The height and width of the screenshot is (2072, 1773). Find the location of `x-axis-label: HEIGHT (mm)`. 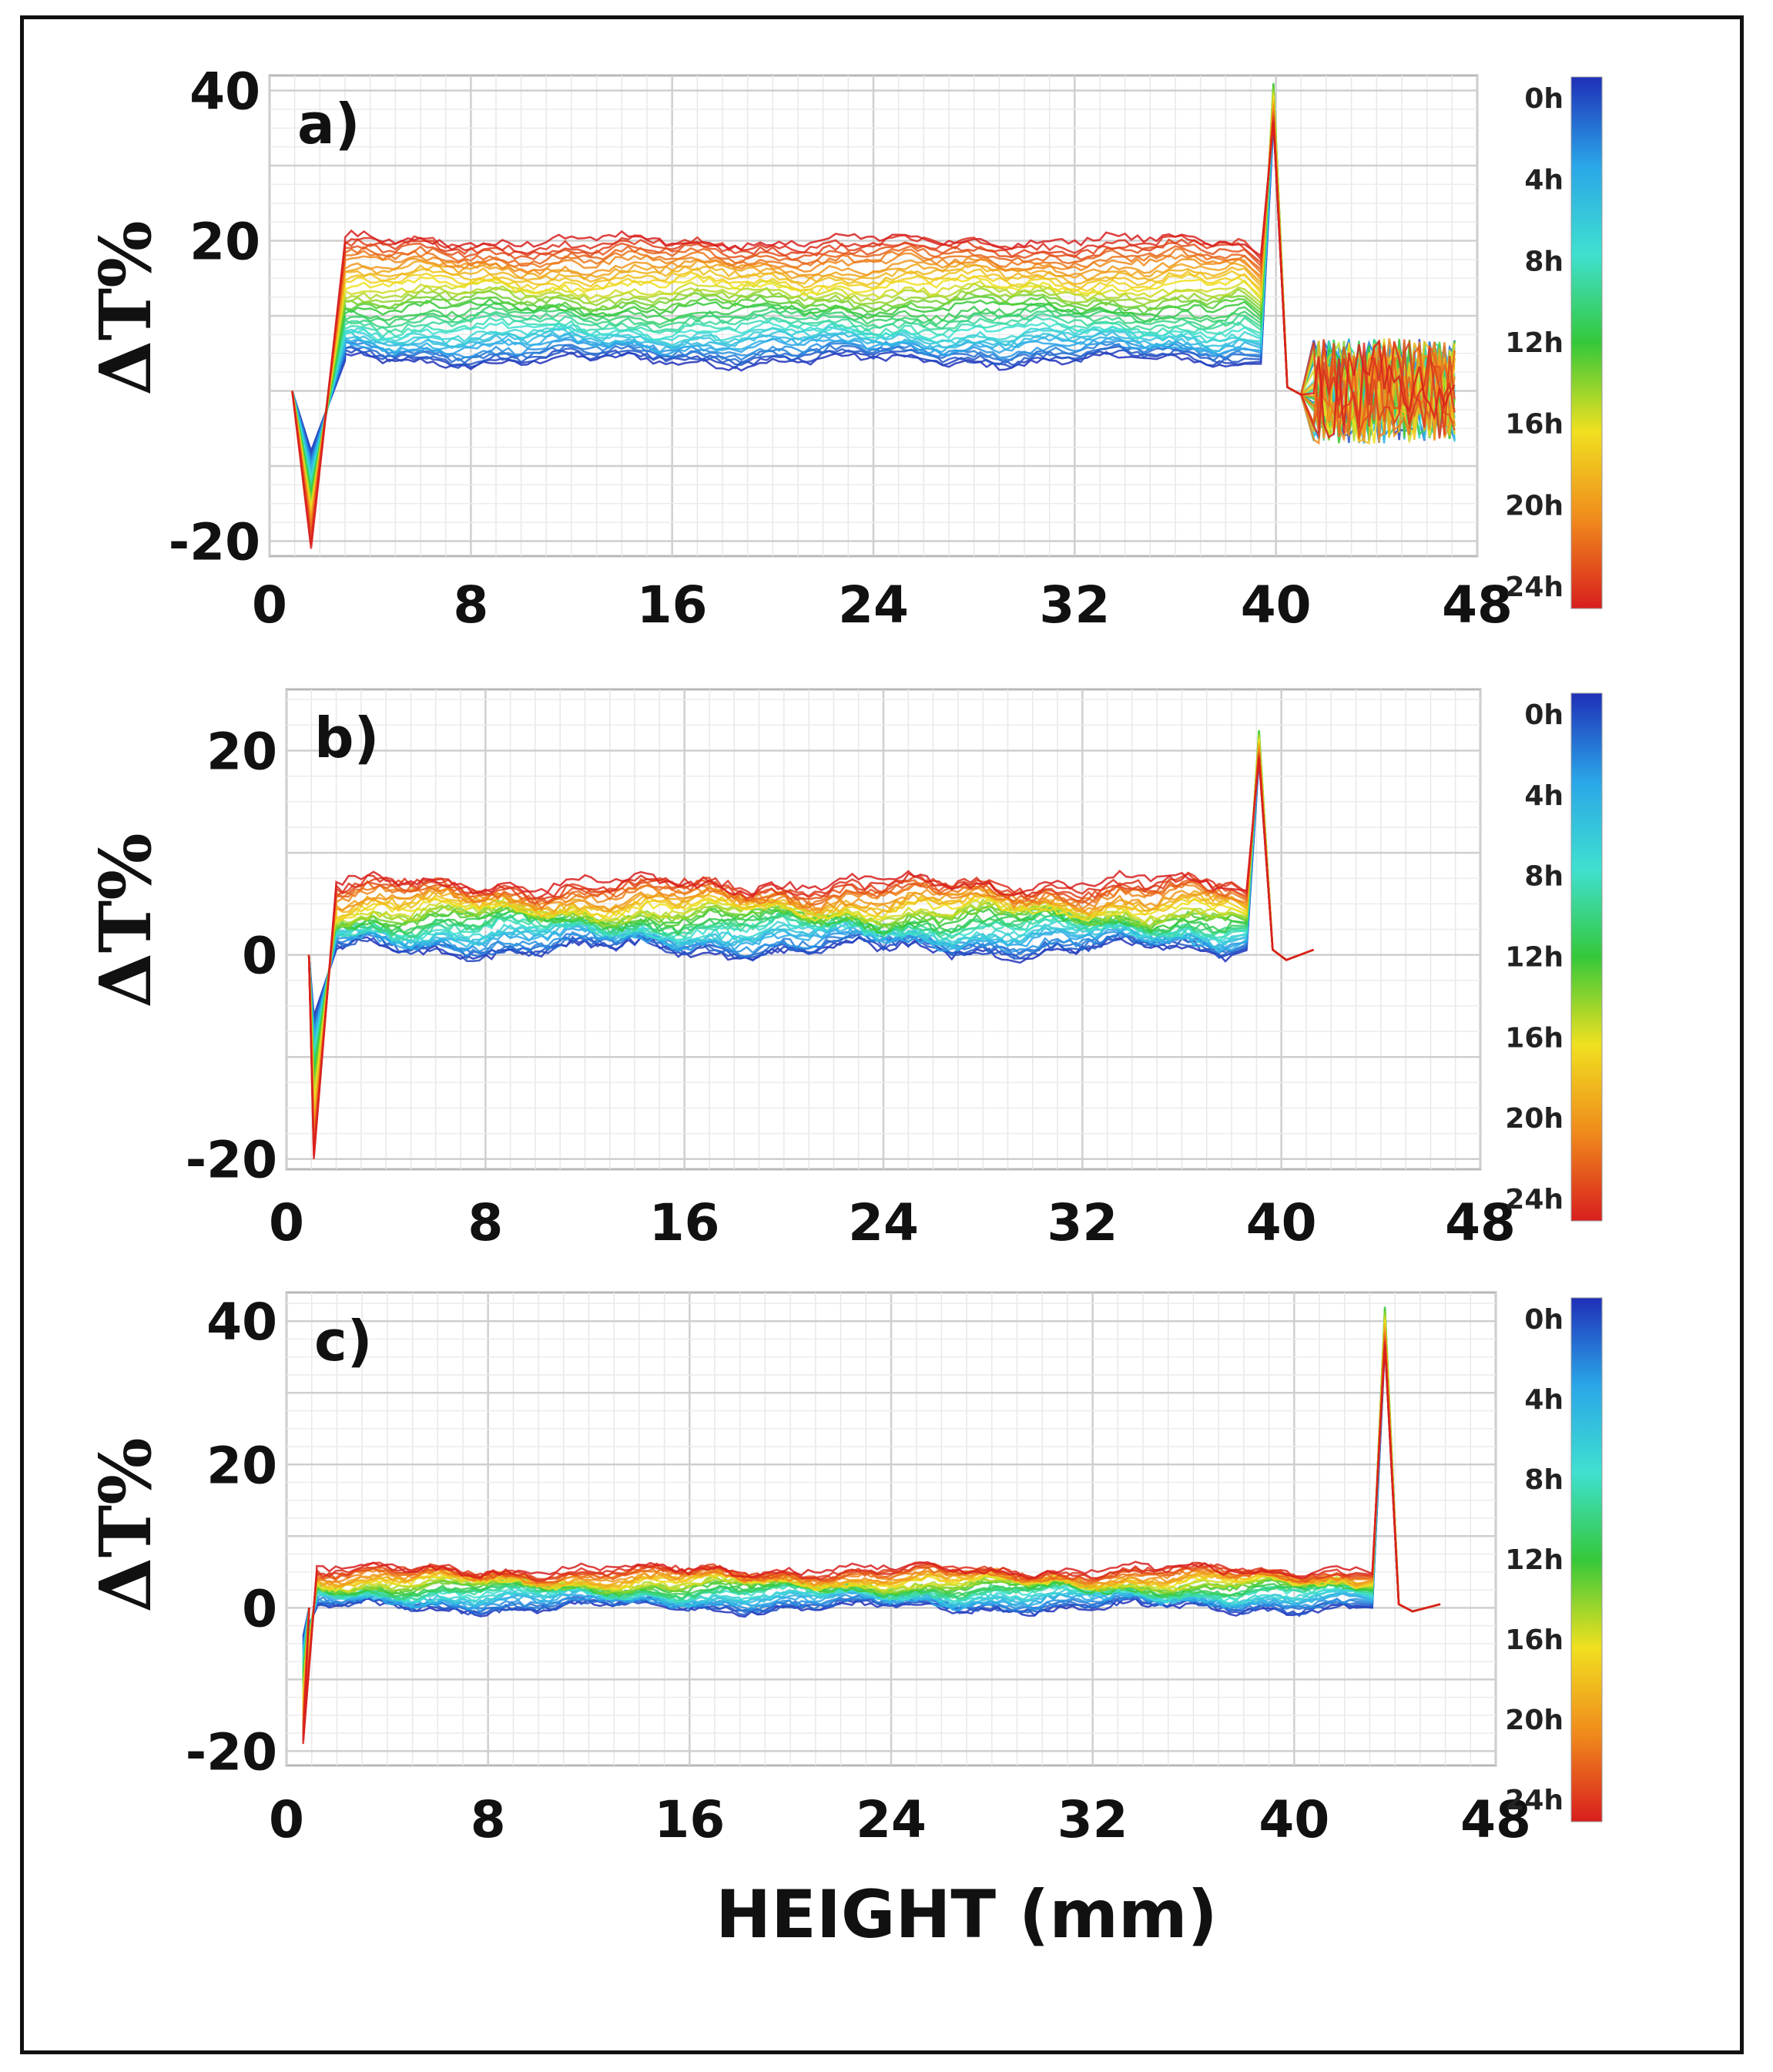

x-axis-label: HEIGHT (mm) is located at coordinates (967, 1914).